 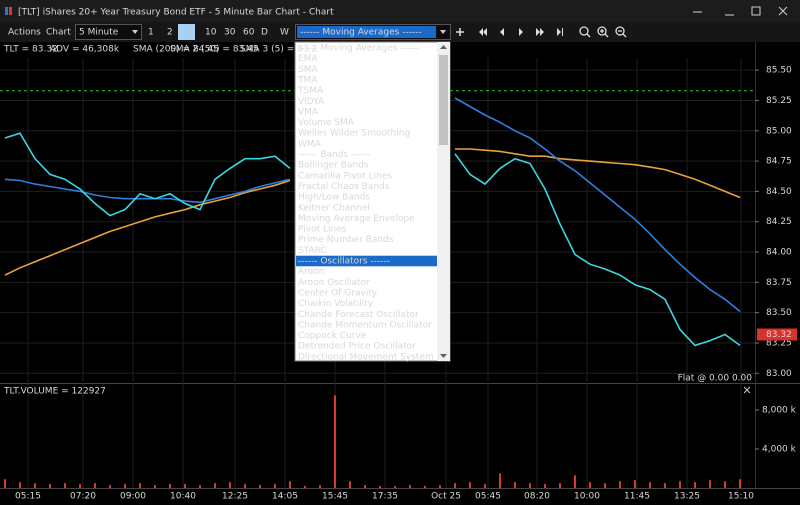 I want to click on forward-button, so click(x=521, y=32).